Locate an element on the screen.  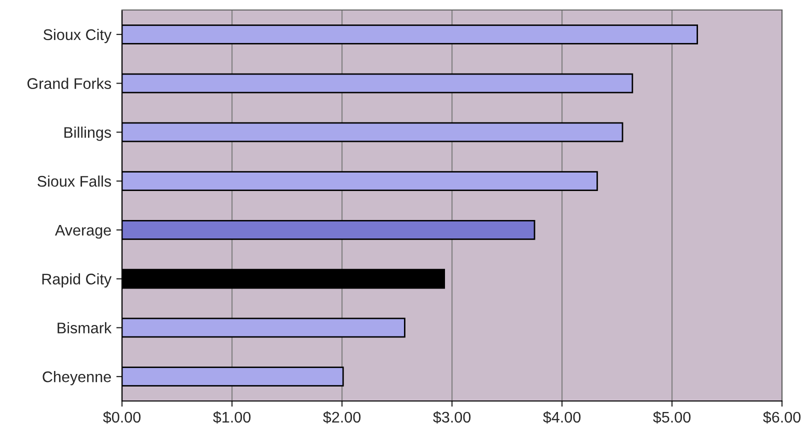
x-tick-label: $3.00 is located at coordinates (452, 417).